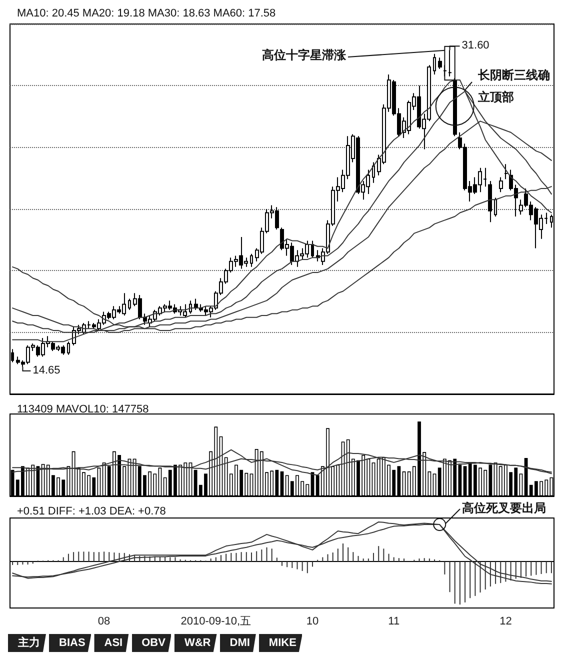  I want to click on text: DMI, so click(238, 643).